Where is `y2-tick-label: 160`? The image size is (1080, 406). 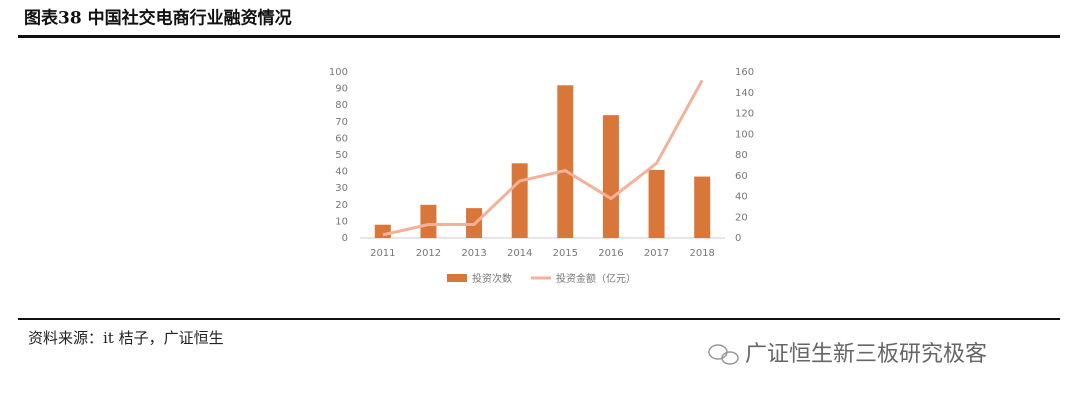
y2-tick-label: 160 is located at coordinates (744, 72).